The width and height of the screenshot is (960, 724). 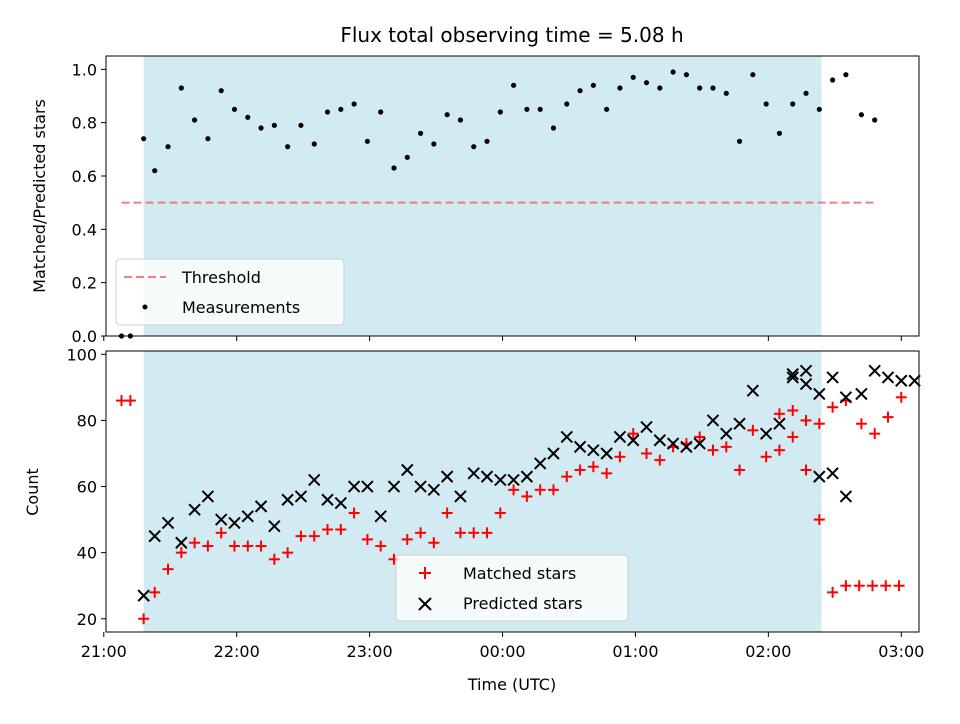 I want to click on threshold-legend-label: Threshold, so click(x=221, y=277).